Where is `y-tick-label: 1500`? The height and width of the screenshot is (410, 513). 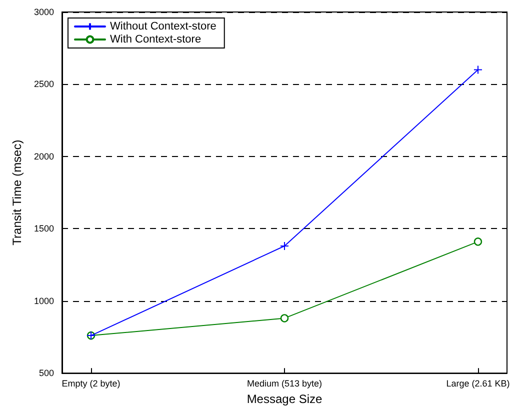 y-tick-label: 1500 is located at coordinates (44, 229).